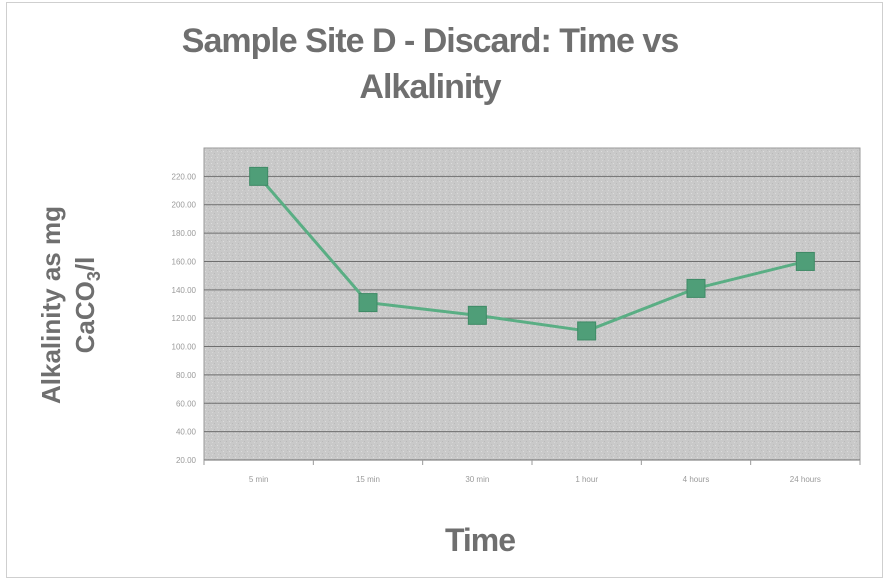 The height and width of the screenshot is (582, 889). I want to click on y-tick-label: 140.00, so click(184, 290).